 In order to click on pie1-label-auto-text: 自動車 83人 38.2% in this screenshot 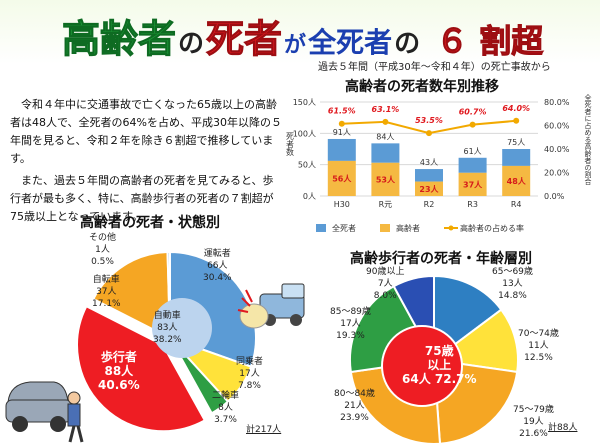, I will do `click(167, 328)`.